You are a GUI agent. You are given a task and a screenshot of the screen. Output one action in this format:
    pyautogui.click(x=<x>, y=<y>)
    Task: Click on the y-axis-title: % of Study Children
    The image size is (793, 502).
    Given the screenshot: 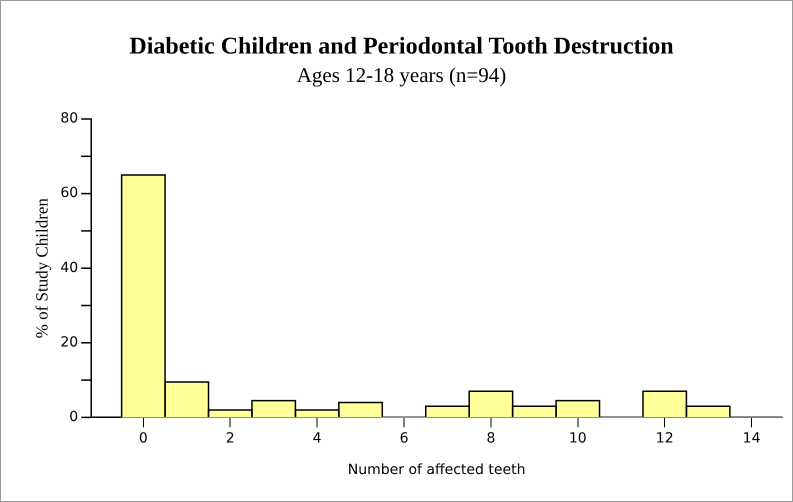 What is the action you would take?
    pyautogui.click(x=42, y=268)
    